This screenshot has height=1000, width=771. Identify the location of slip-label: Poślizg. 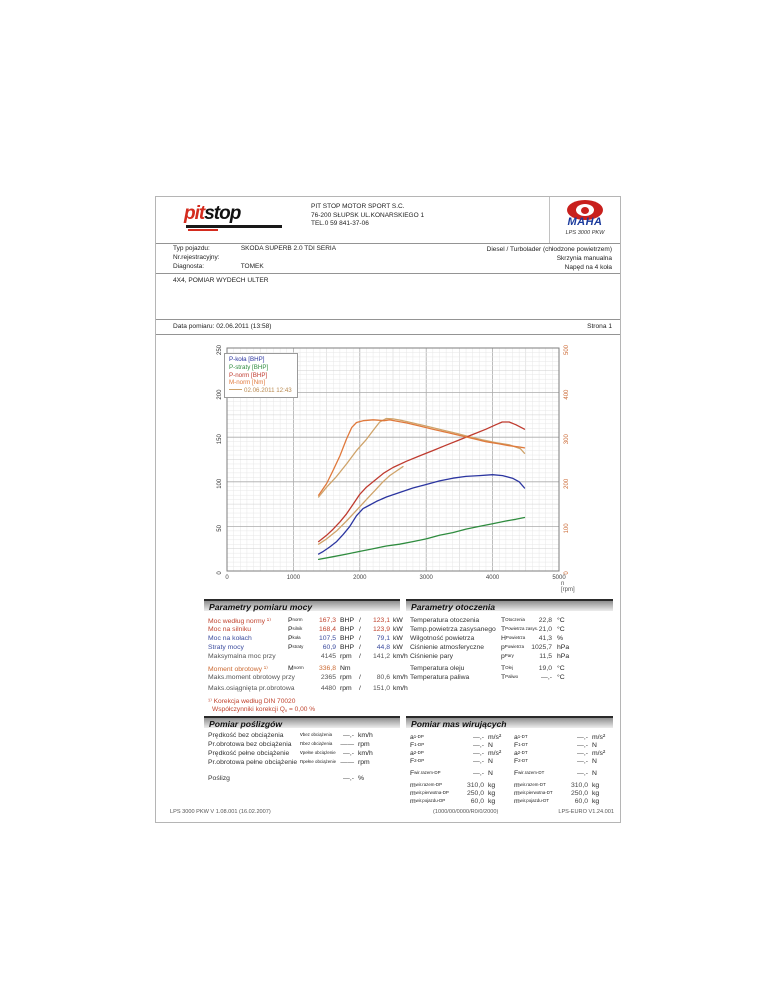
(219, 778).